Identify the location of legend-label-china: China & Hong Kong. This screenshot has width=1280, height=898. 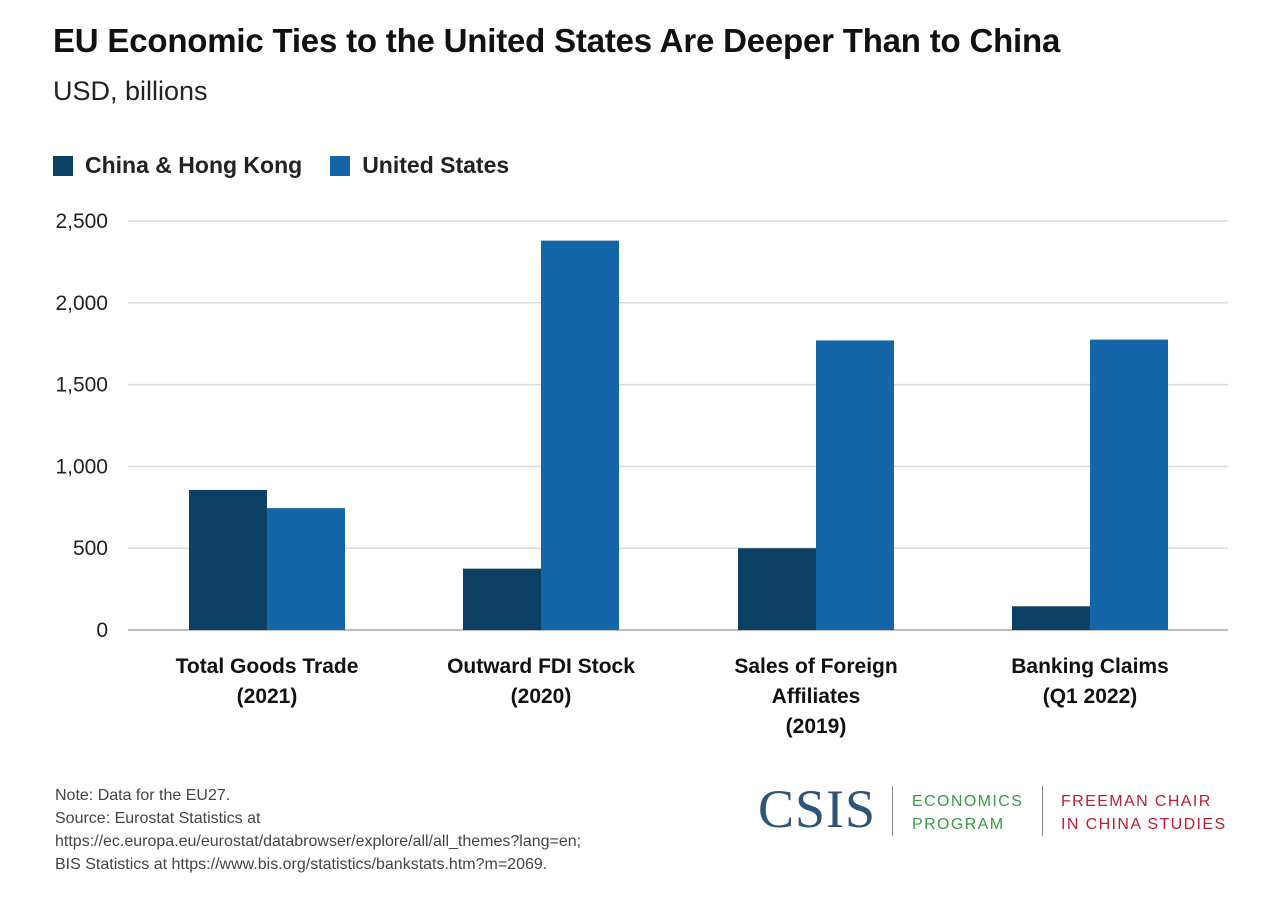
(194, 165).